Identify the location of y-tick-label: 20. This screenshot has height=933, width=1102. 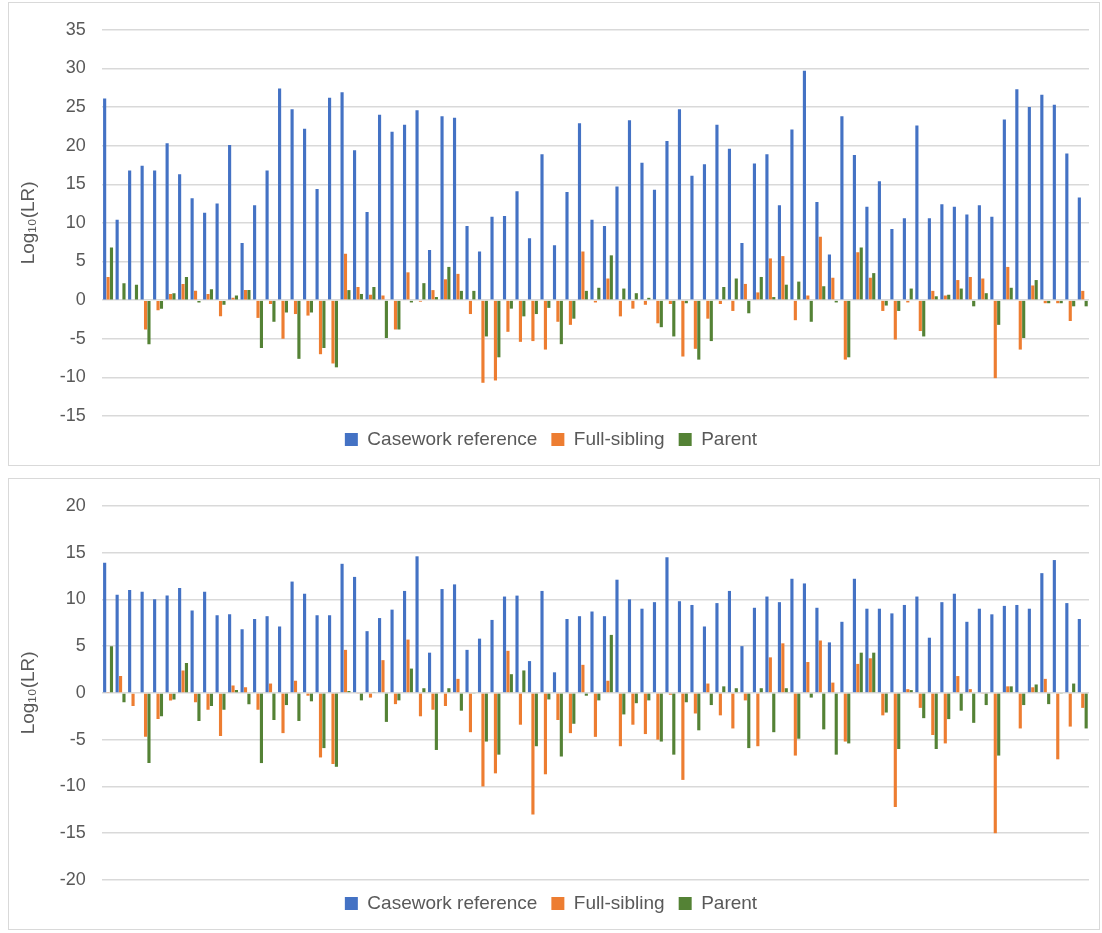
(75, 504).